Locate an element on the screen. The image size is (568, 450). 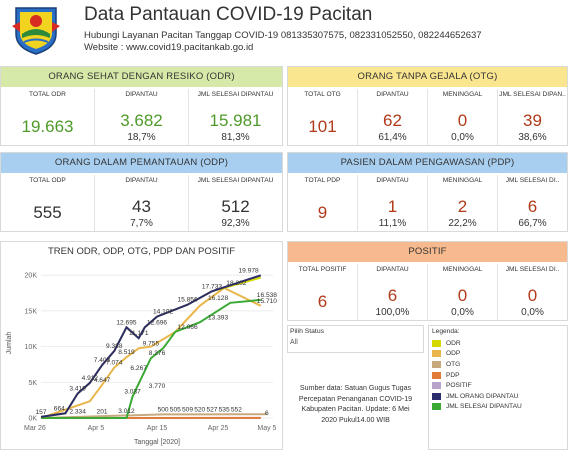
odp-title: ORANG DALAM PEMANTAUAN (ODP) is located at coordinates (141, 163).